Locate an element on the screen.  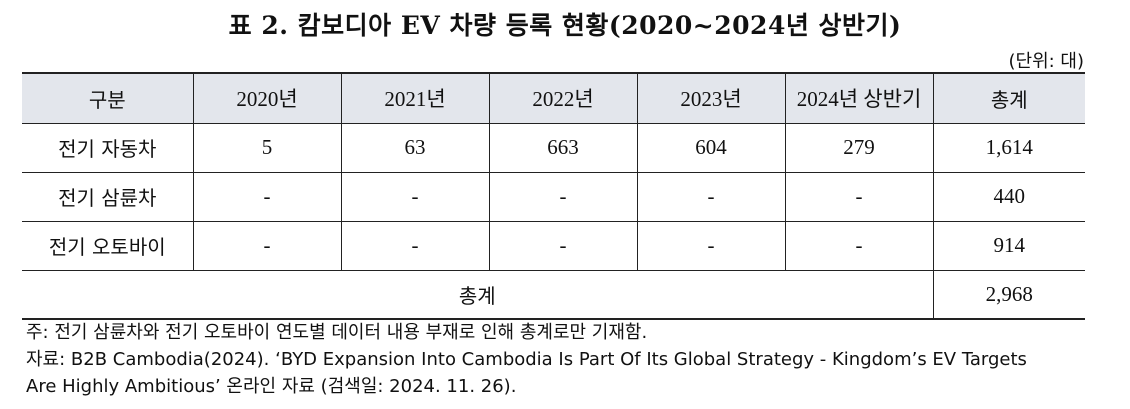
header-row: 구분 2020년 2021년 2022년 2023년 2024년 상반기 총계 is located at coordinates (553, 98).